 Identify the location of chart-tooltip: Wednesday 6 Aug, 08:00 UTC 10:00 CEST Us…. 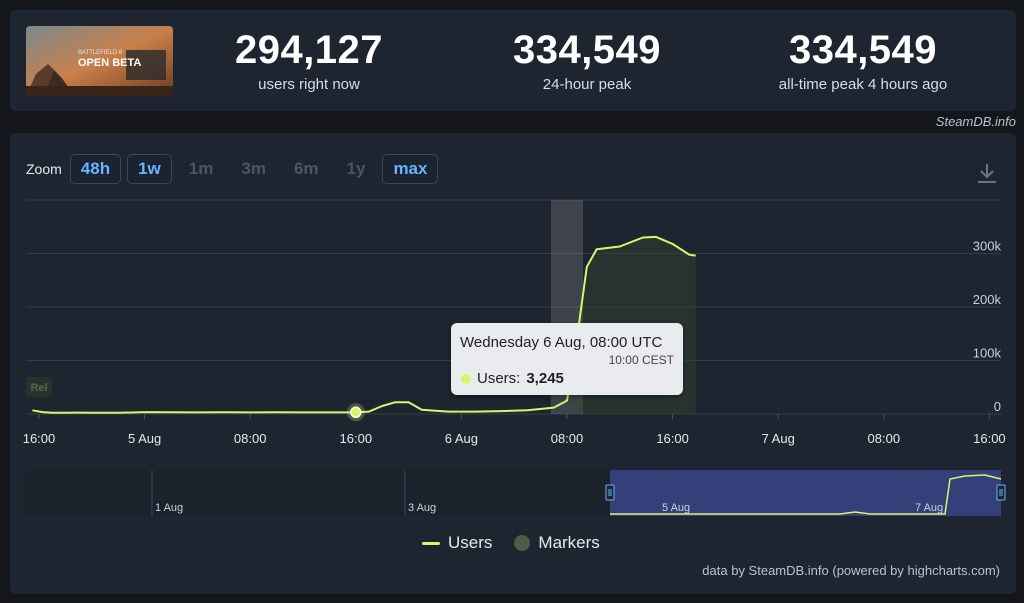
(567, 359).